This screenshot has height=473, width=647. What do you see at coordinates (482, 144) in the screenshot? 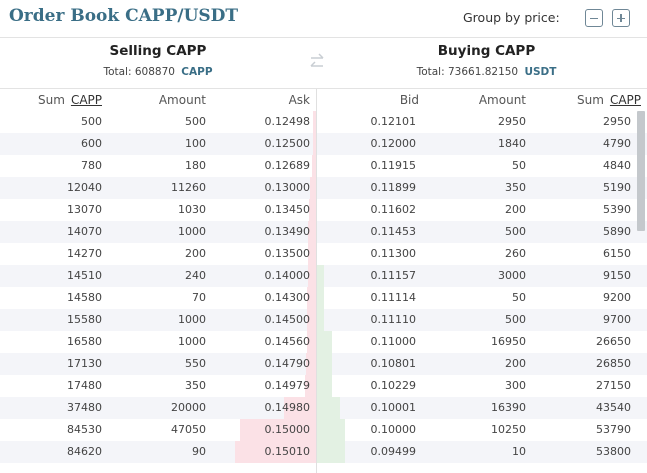
I see `table-row: 0.12000 1840 4790` at bounding box center [482, 144].